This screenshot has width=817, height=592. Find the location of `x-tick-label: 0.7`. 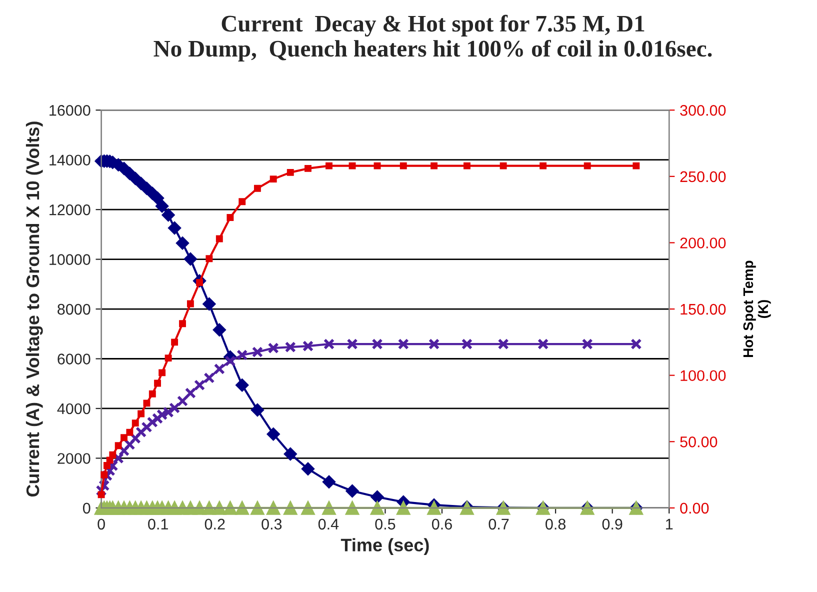

x-tick-label: 0.7 is located at coordinates (498, 524).